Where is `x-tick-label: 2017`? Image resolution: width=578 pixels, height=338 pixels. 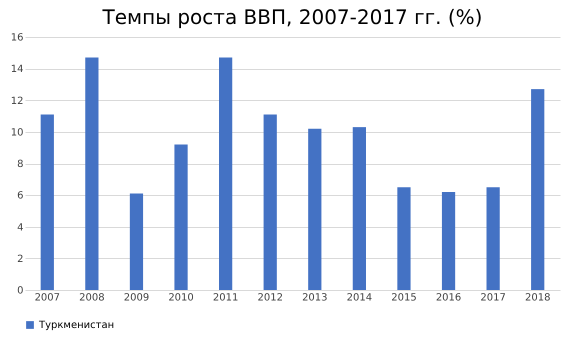
x-tick-label: 2017 is located at coordinates (493, 298).